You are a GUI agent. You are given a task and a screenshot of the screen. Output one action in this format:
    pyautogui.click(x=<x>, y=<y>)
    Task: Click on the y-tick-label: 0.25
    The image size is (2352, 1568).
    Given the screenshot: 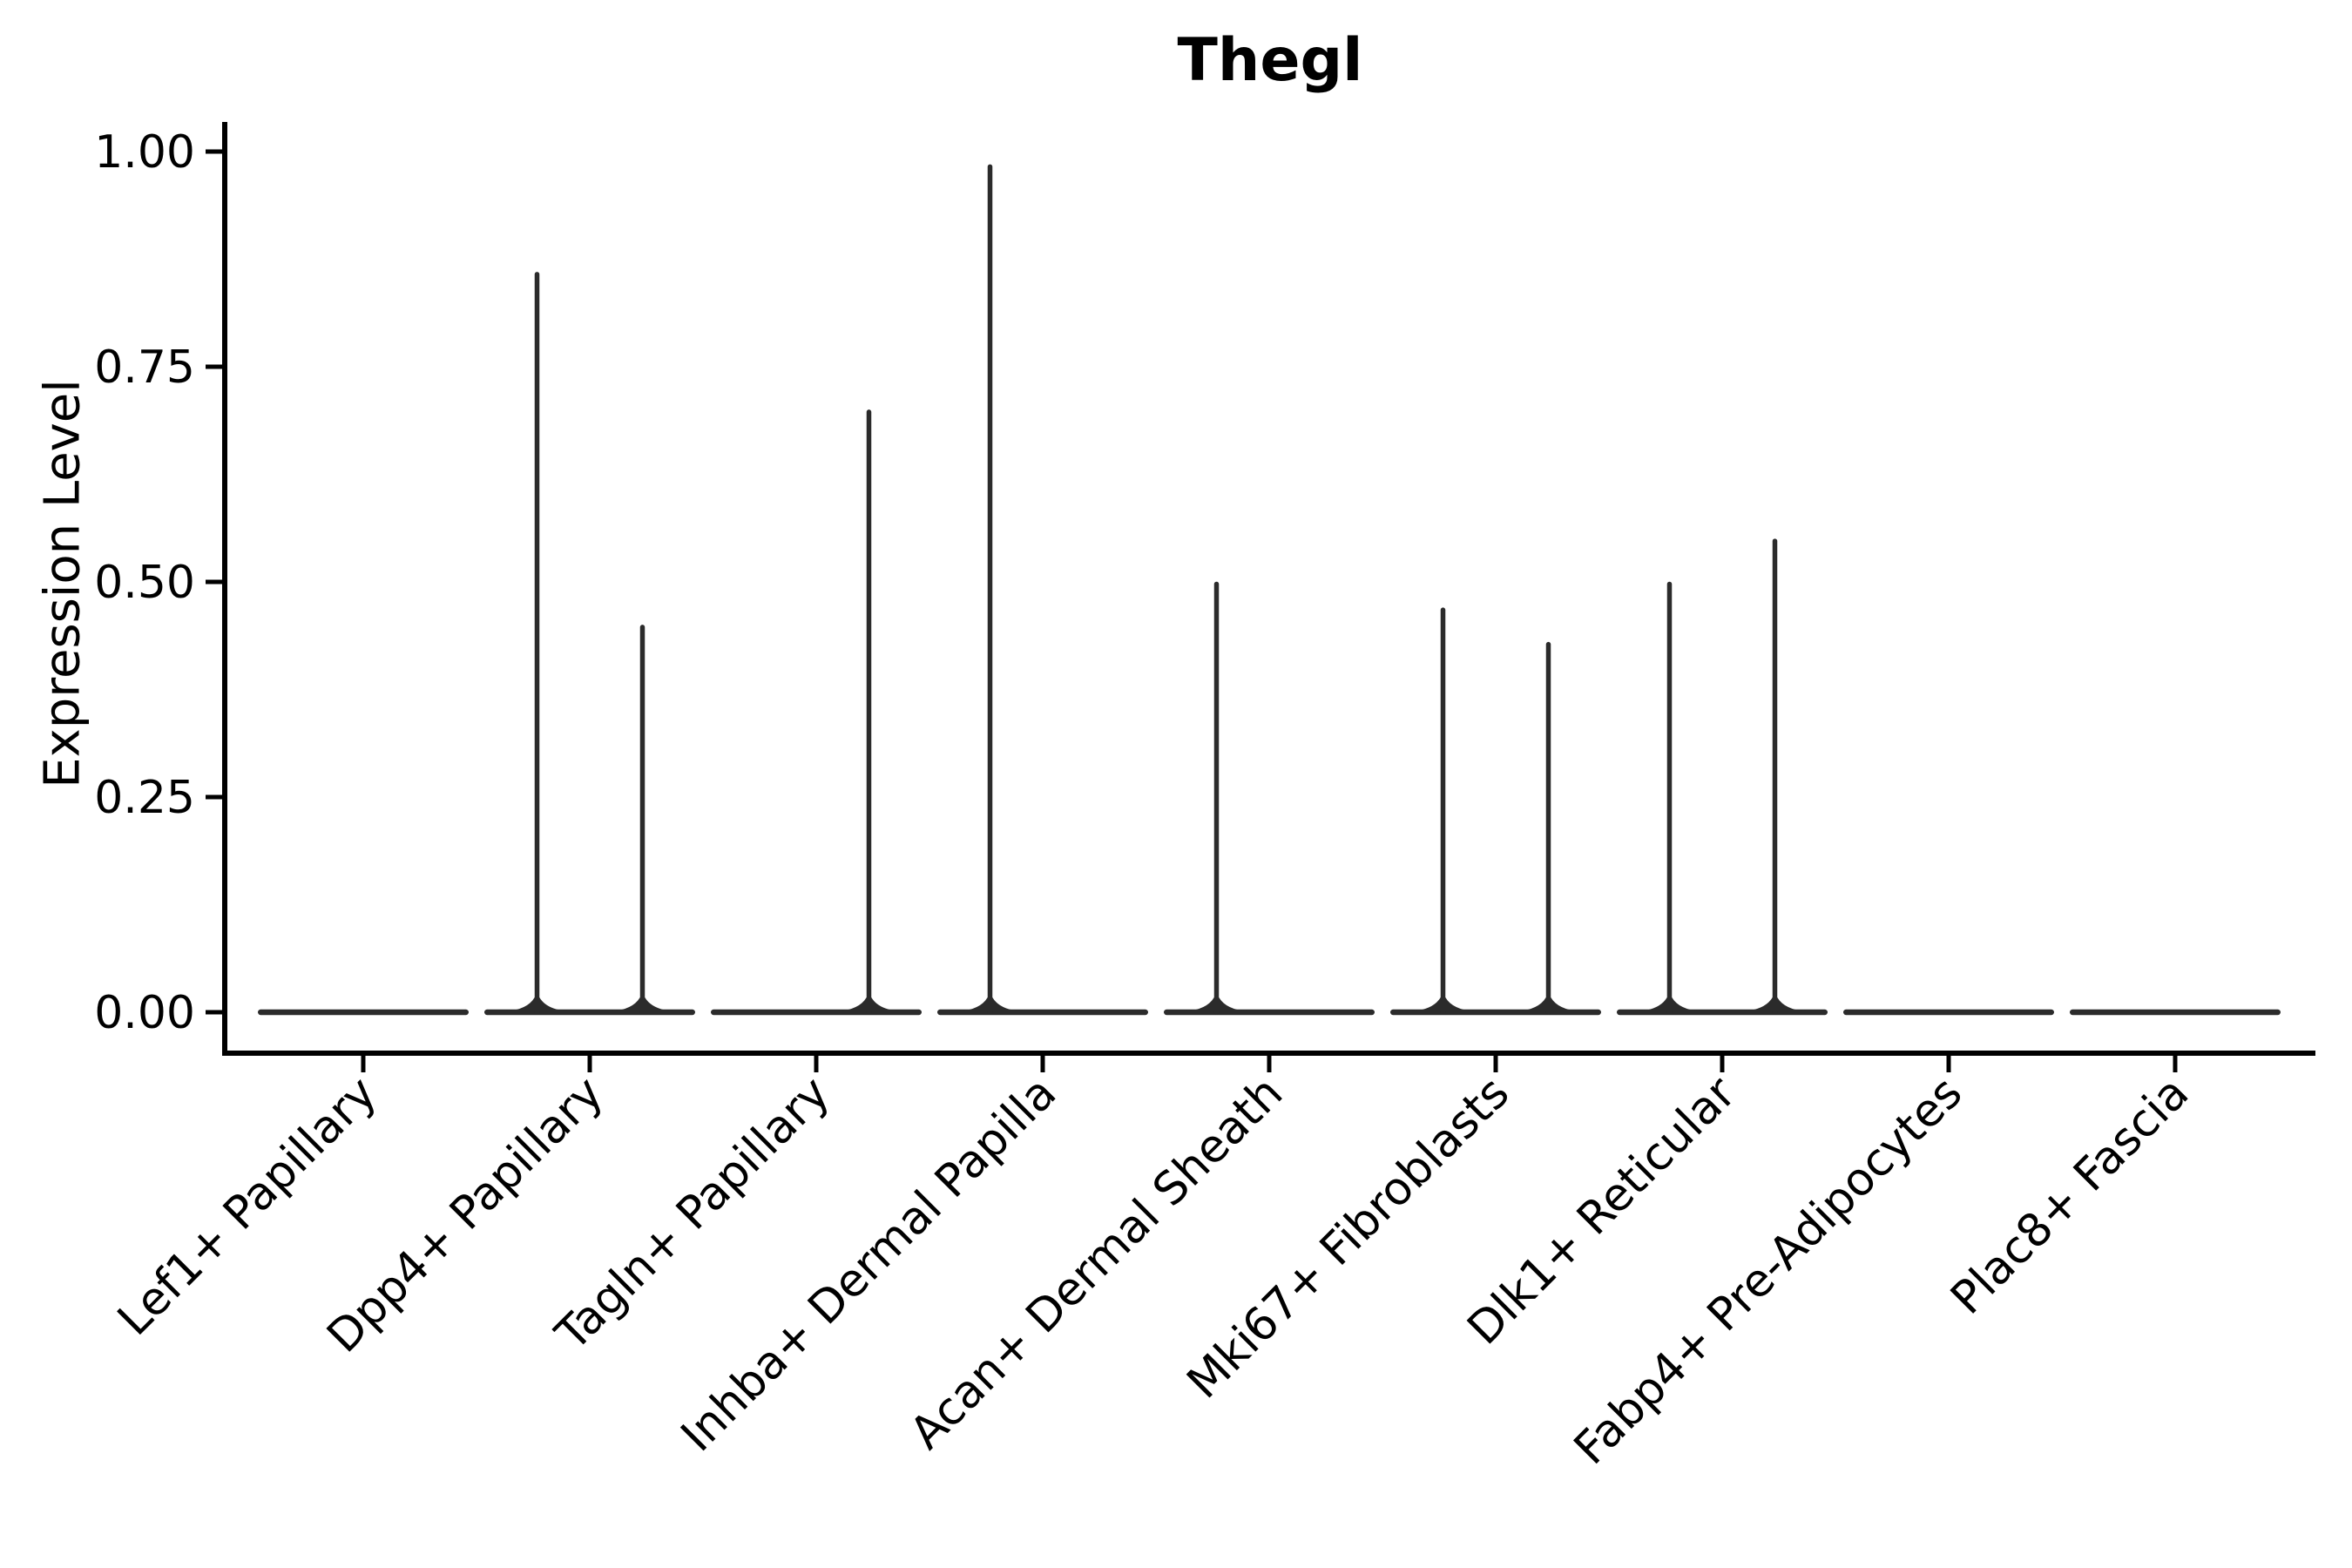 What is the action you would take?
    pyautogui.click(x=145, y=798)
    